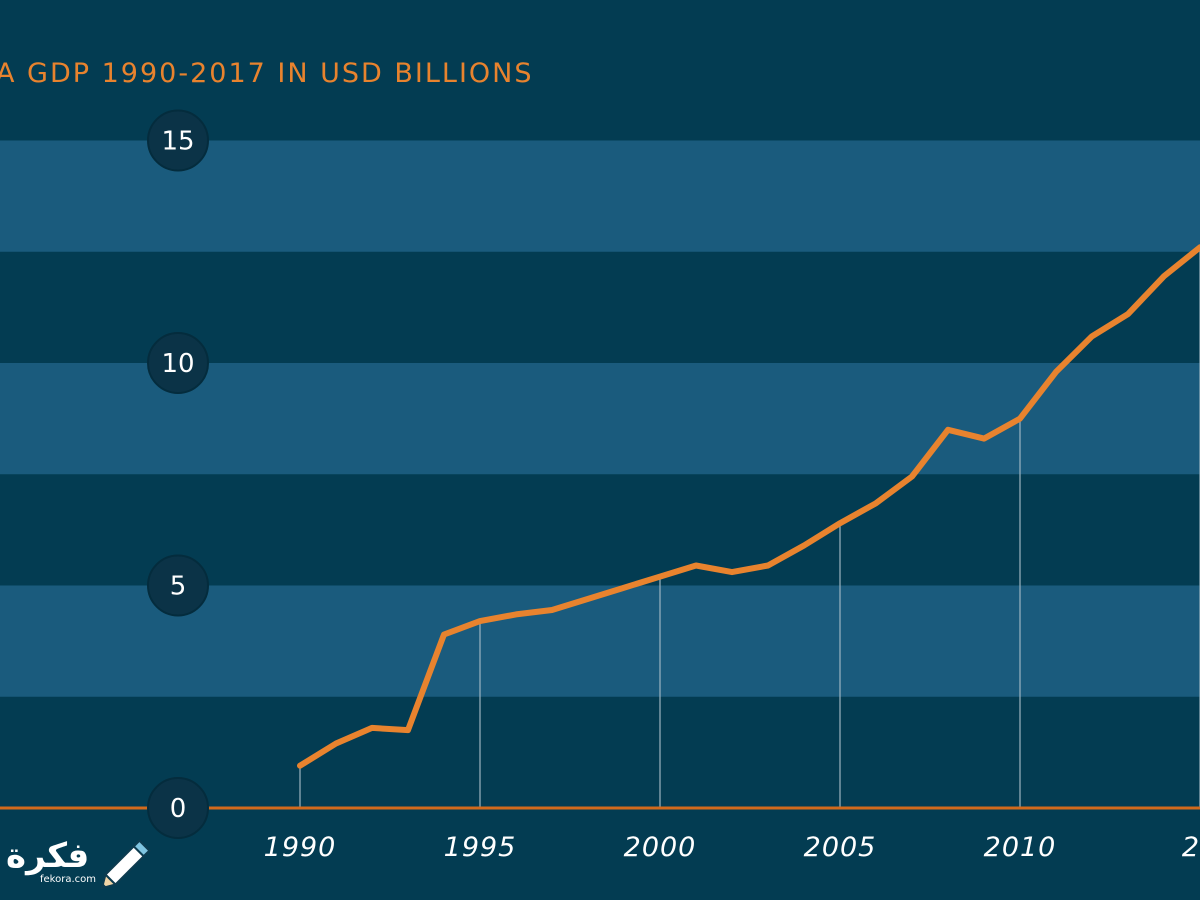 The image size is (1200, 900). I want to click on x-tick-label: 20, so click(1191, 847).